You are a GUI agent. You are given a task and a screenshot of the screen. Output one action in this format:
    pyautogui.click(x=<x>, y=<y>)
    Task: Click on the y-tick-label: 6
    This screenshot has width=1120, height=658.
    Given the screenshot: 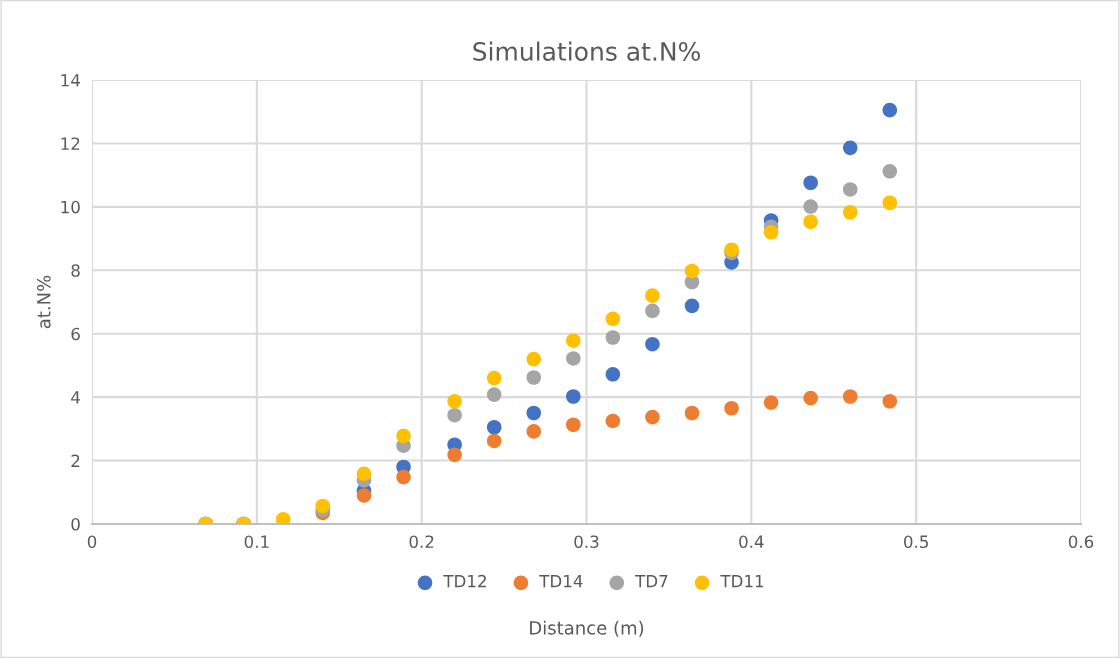 What is the action you would take?
    pyautogui.click(x=75, y=334)
    